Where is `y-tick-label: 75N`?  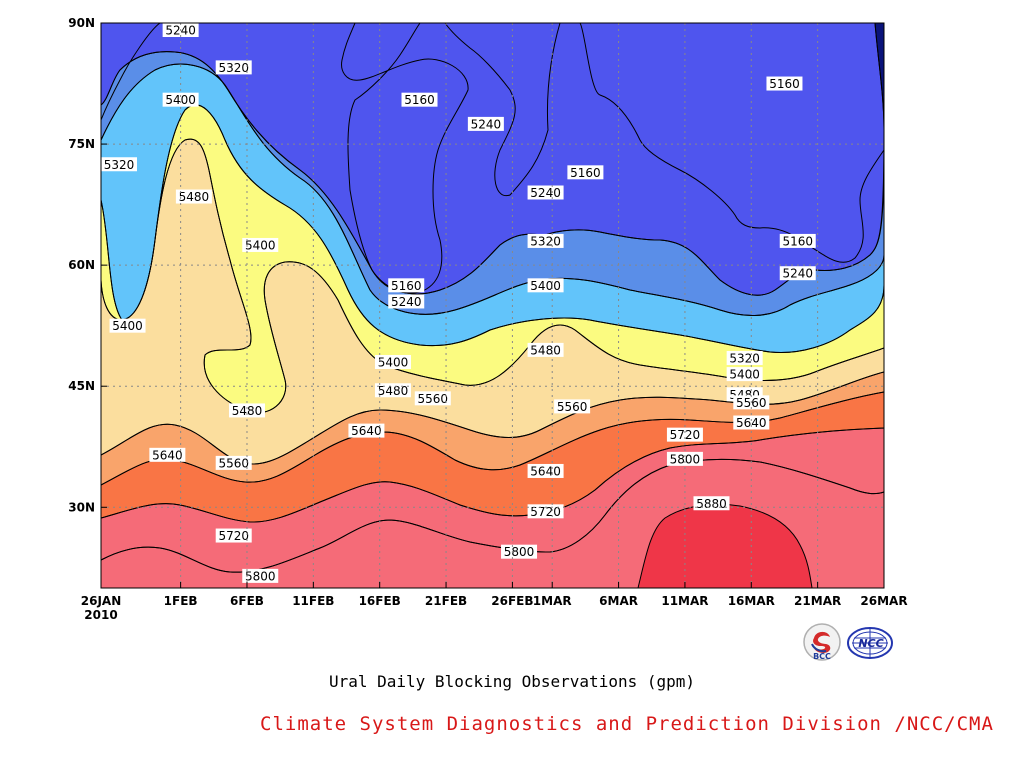
y-tick-label: 75N is located at coordinates (81, 144).